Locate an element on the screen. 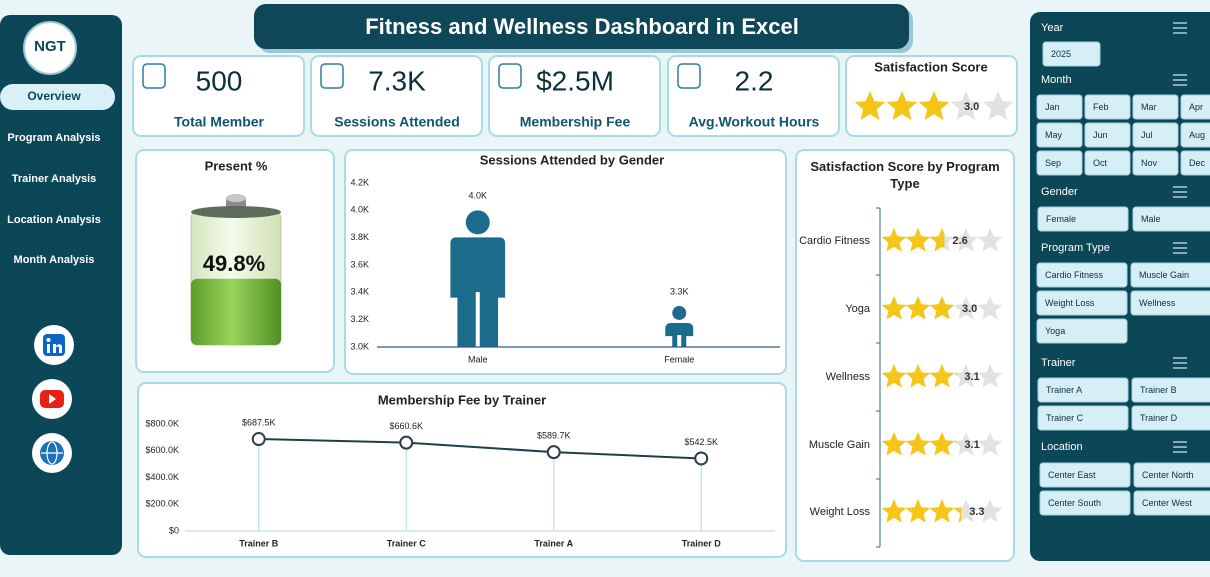 This screenshot has width=1210, height=577. slicer-item: May is located at coordinates (1054, 135).